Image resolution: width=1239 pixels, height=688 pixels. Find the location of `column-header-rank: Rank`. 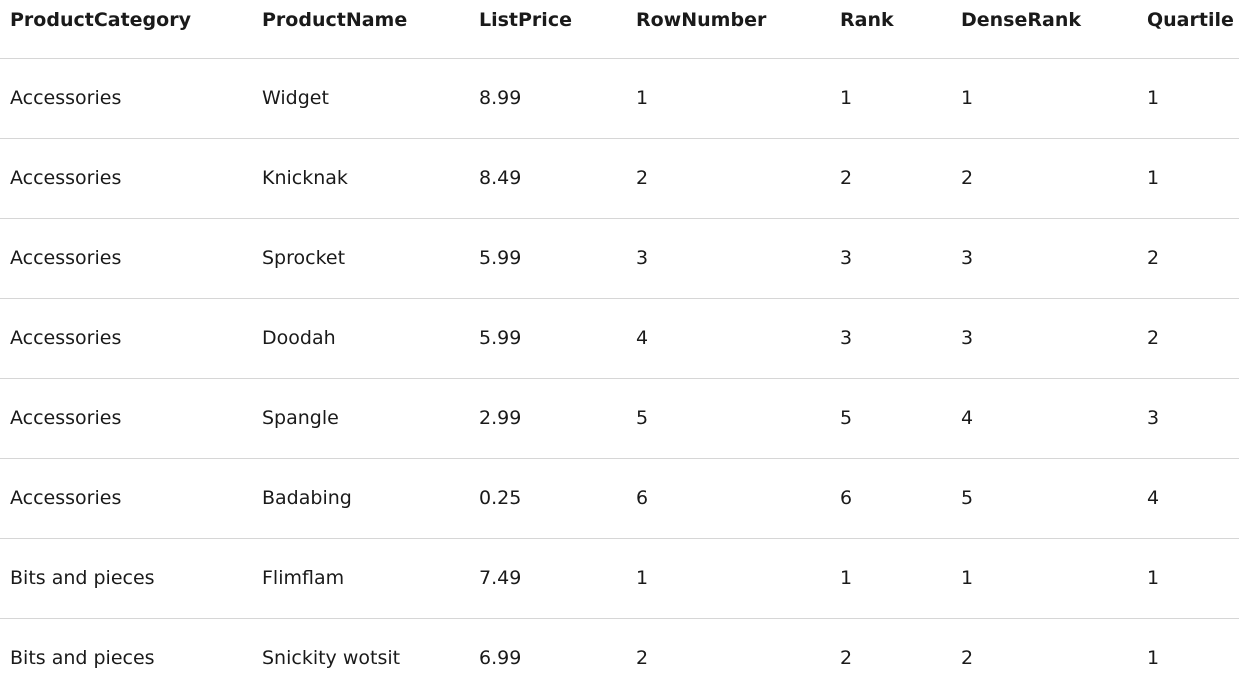

column-header-rank: Rank is located at coordinates (890, 29).